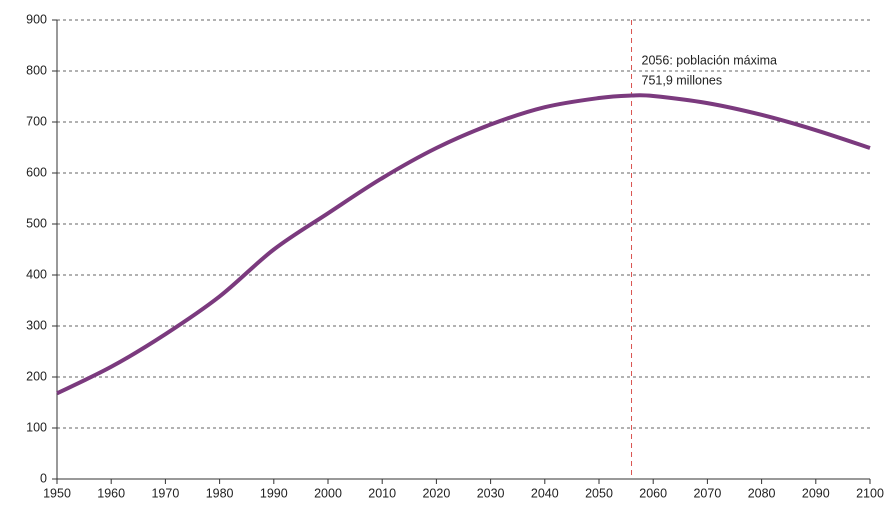  What do you see at coordinates (816, 493) in the screenshot?
I see `x-tick-label: 2090` at bounding box center [816, 493].